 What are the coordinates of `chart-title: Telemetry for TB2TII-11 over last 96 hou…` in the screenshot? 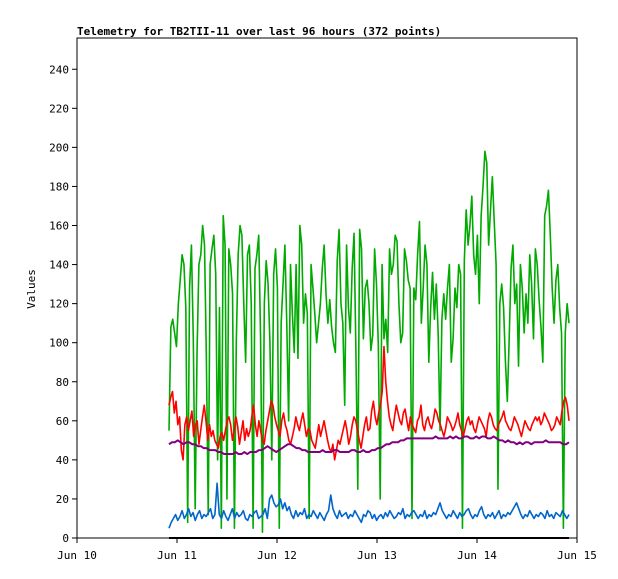 It's located at (259, 31).